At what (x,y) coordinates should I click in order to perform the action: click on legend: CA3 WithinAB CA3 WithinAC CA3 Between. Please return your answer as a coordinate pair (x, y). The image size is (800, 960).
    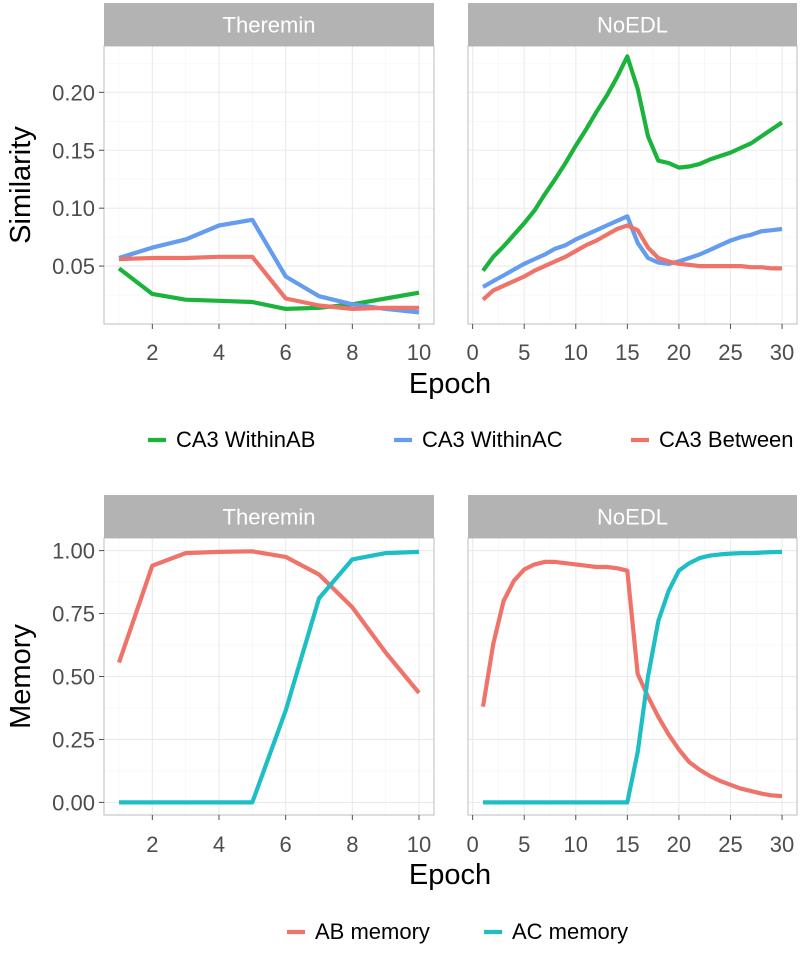
    Looking at the image, I should click on (471, 439).